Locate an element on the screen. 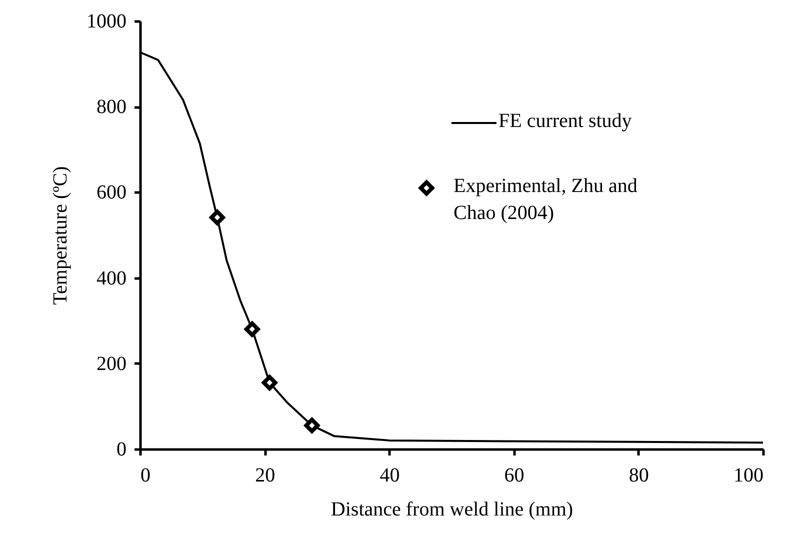 The height and width of the screenshot is (548, 789). y-tick-label: 200 is located at coordinates (111, 363).